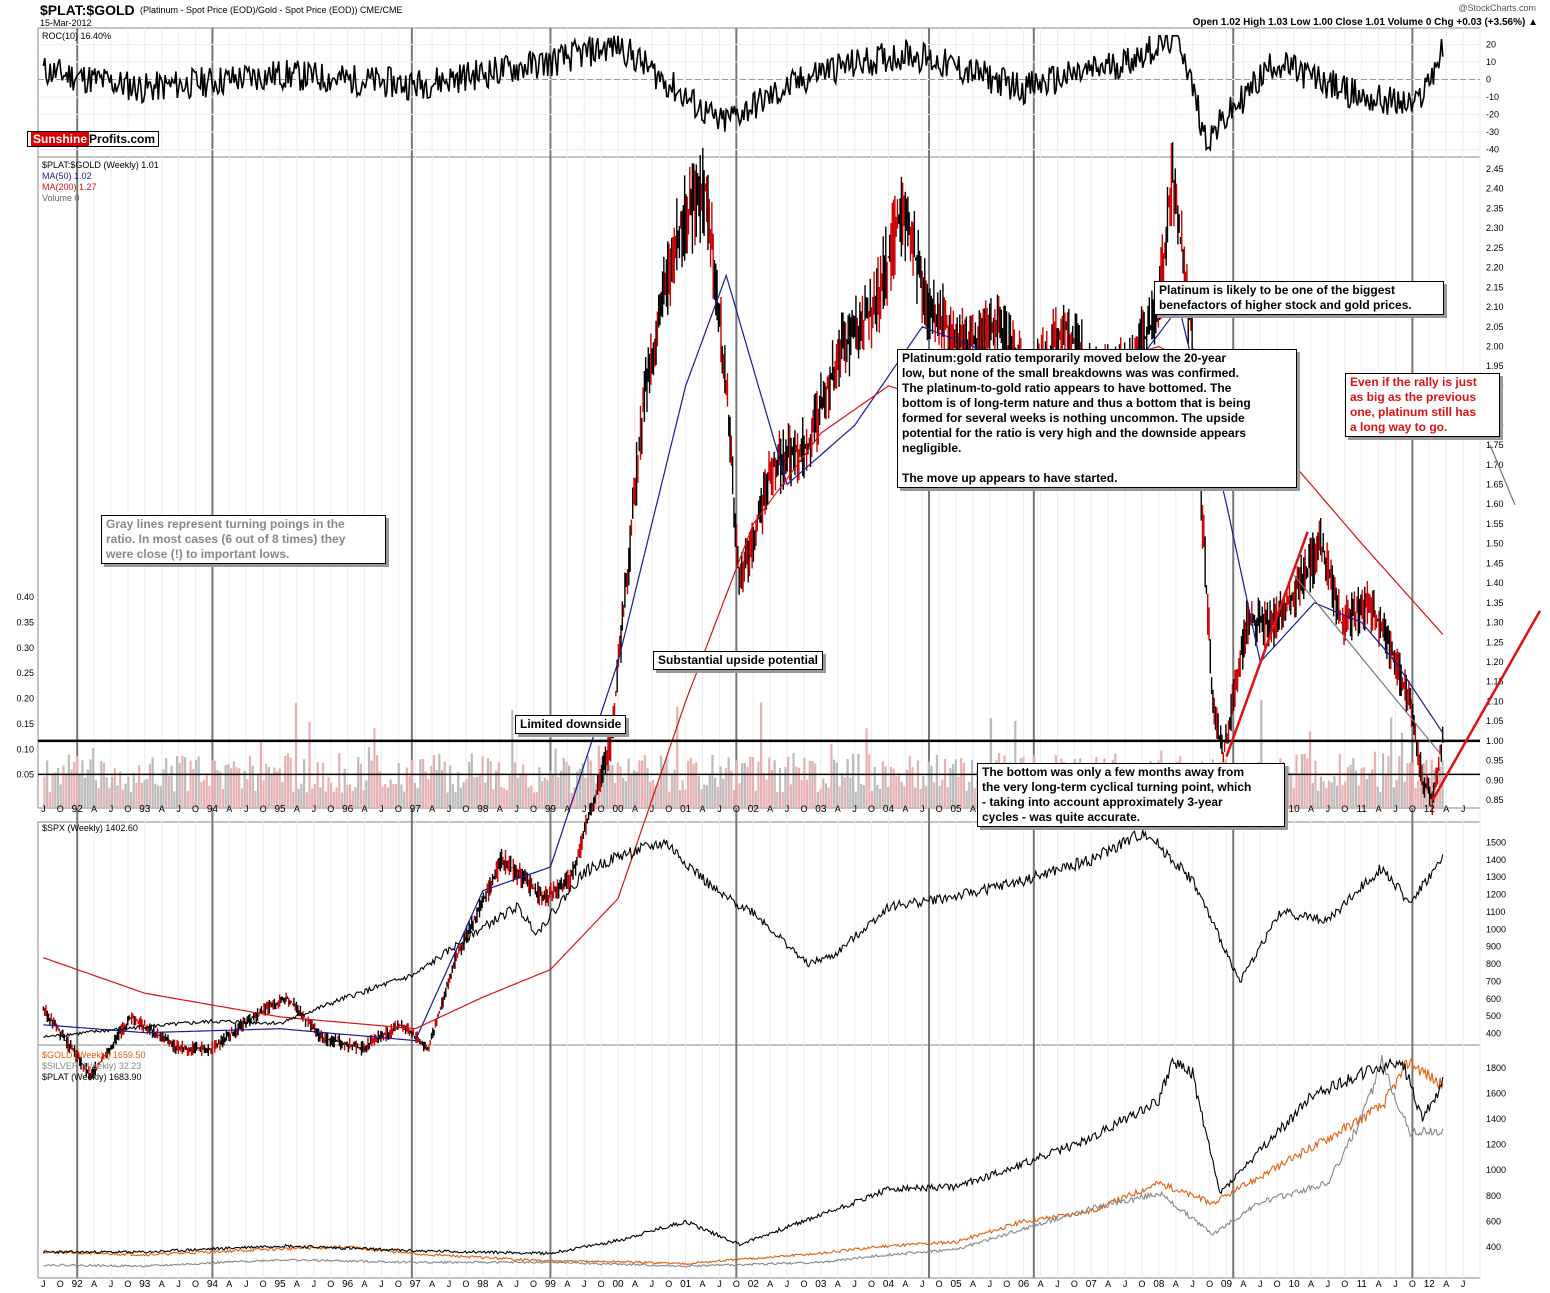 The width and height of the screenshot is (1550, 1293). What do you see at coordinates (1495, 761) in the screenshot?
I see `ratio-tick-label: 0.95` at bounding box center [1495, 761].